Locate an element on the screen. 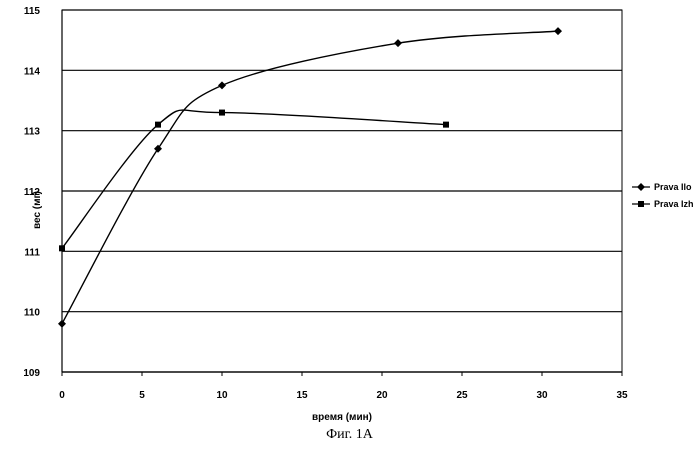 The image size is (699, 455). legend-marker-square is located at coordinates (641, 204).